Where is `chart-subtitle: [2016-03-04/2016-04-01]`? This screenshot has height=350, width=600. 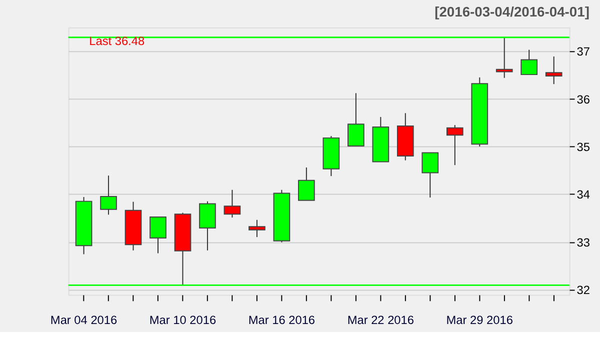
chart-subtitle: [2016-03-04/2016-04-01] is located at coordinates (512, 11).